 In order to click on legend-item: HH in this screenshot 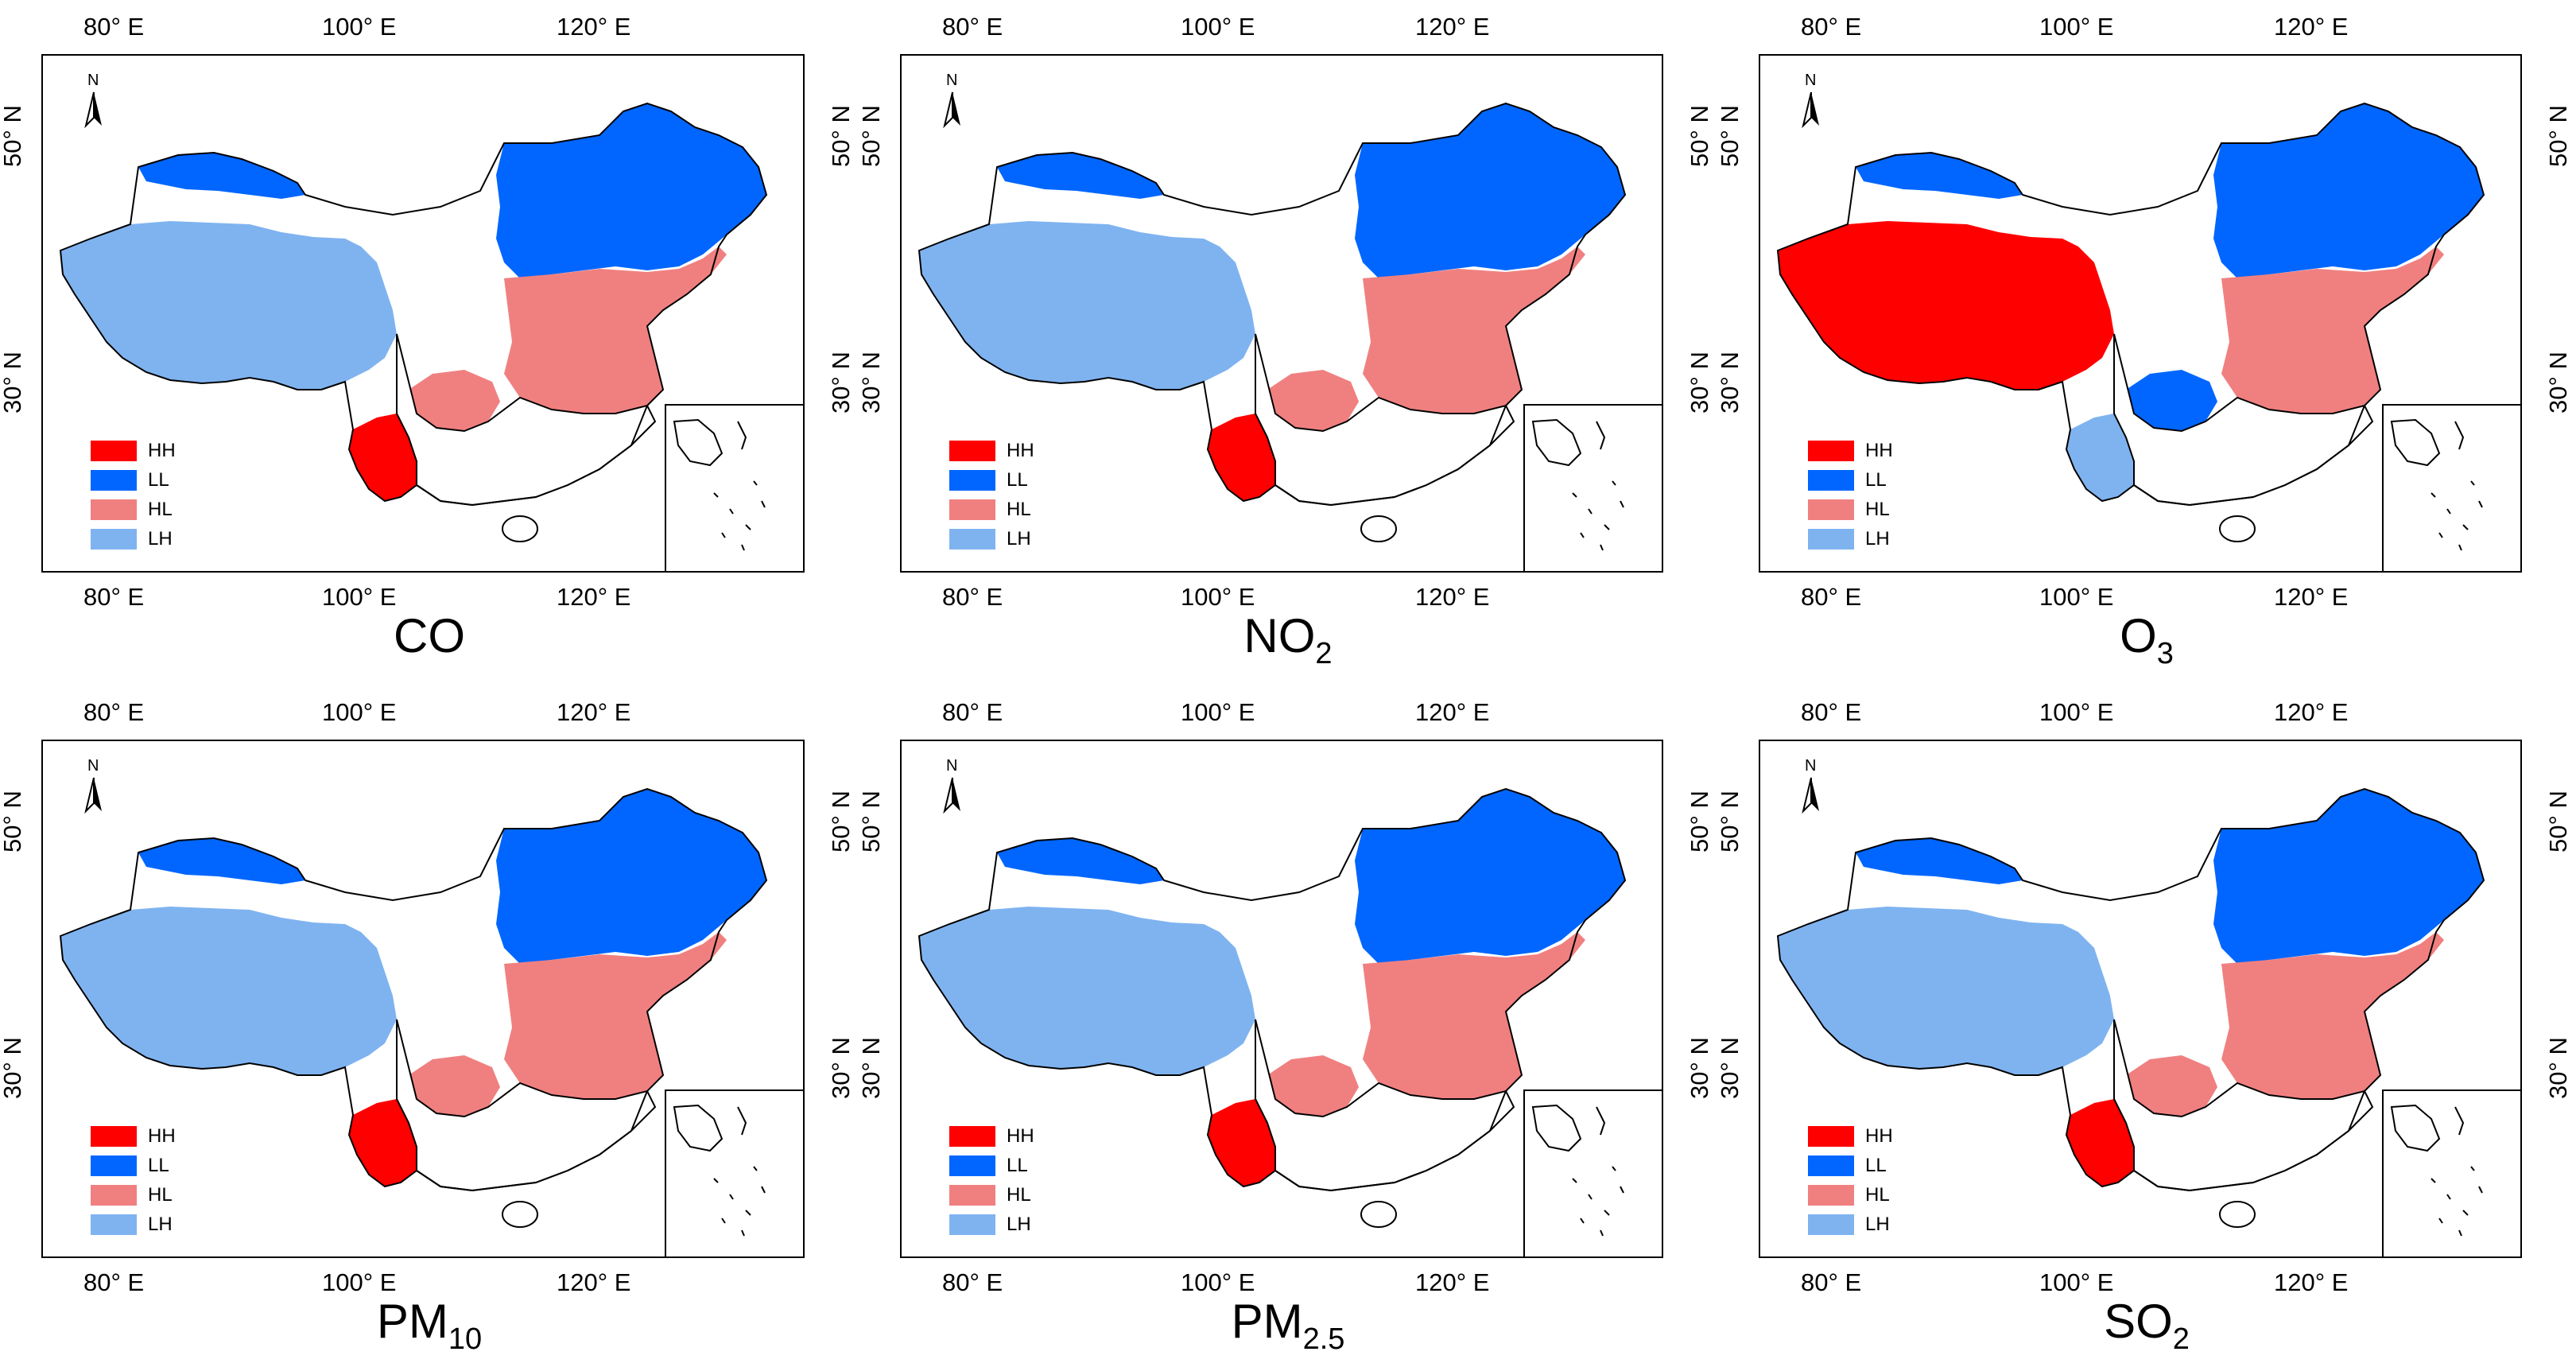, I will do `click(992, 1136)`.